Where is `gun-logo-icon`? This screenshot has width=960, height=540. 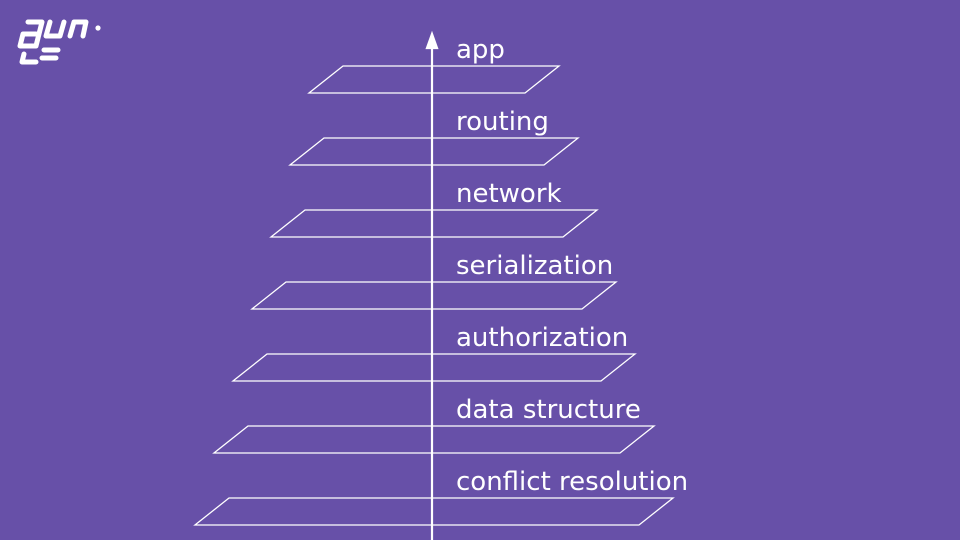
gun-logo-icon is located at coordinates (59, 42).